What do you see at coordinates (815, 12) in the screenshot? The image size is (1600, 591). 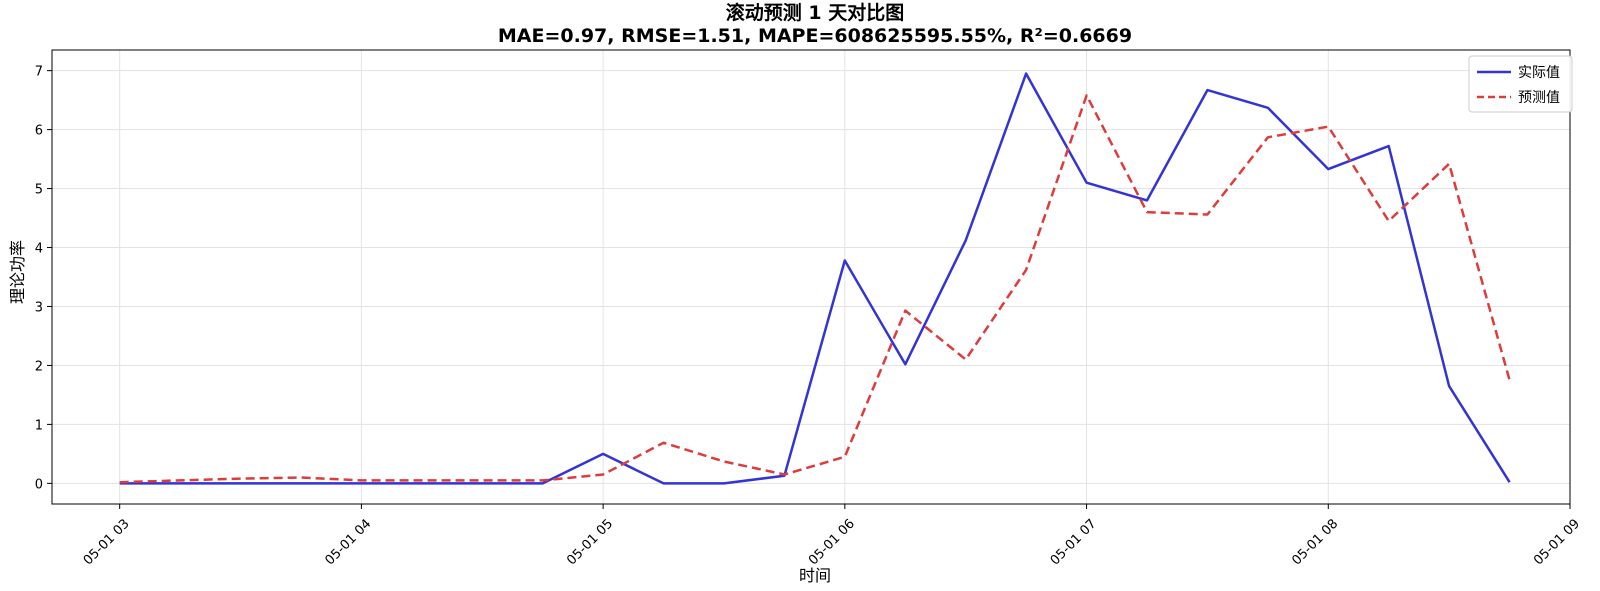 I see `chart-title: 滚动预测 1 天对比图` at bounding box center [815, 12].